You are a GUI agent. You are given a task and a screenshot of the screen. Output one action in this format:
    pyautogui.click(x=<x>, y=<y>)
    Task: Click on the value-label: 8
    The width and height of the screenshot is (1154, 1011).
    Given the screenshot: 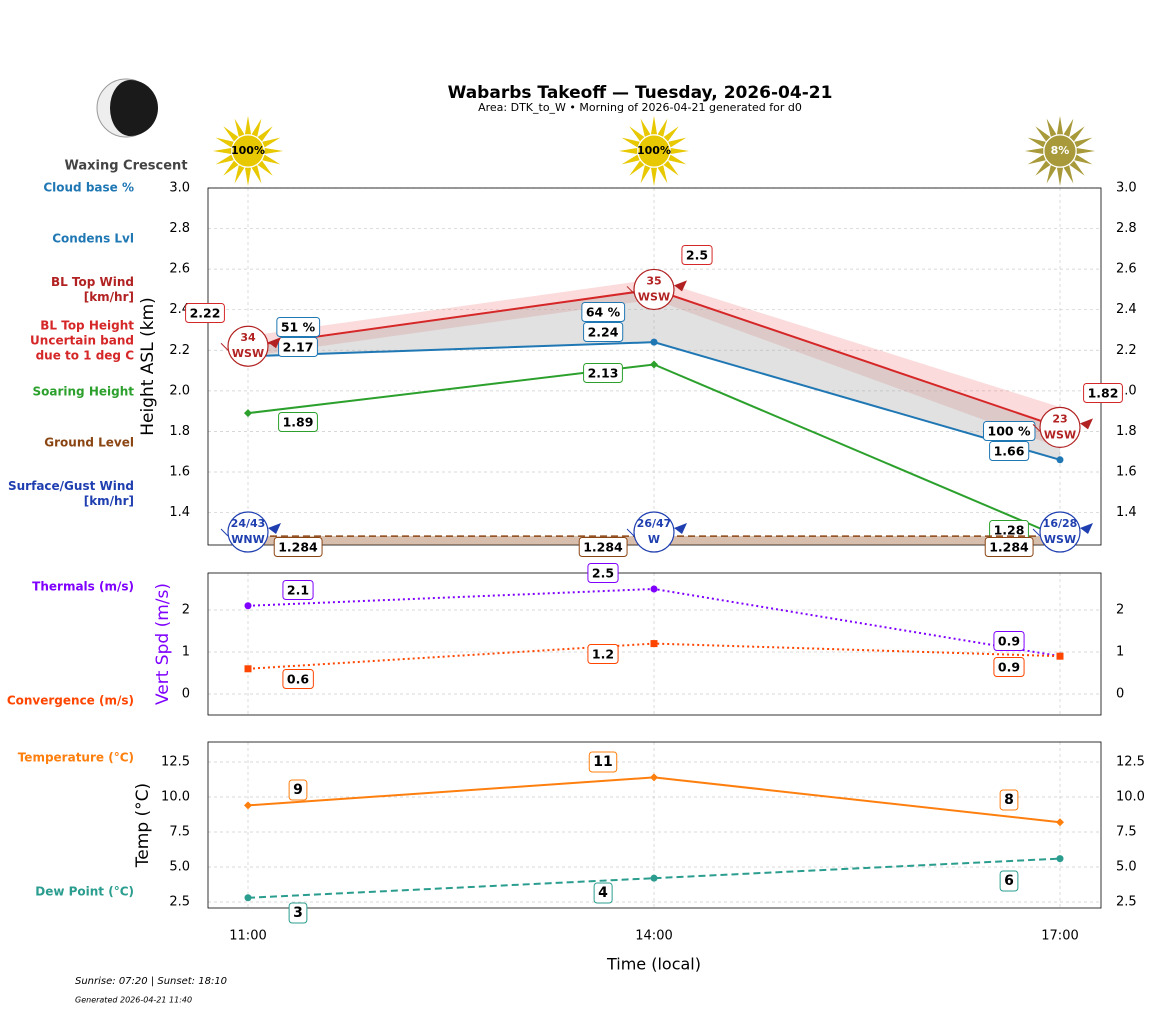 What is the action you would take?
    pyautogui.click(x=1009, y=800)
    